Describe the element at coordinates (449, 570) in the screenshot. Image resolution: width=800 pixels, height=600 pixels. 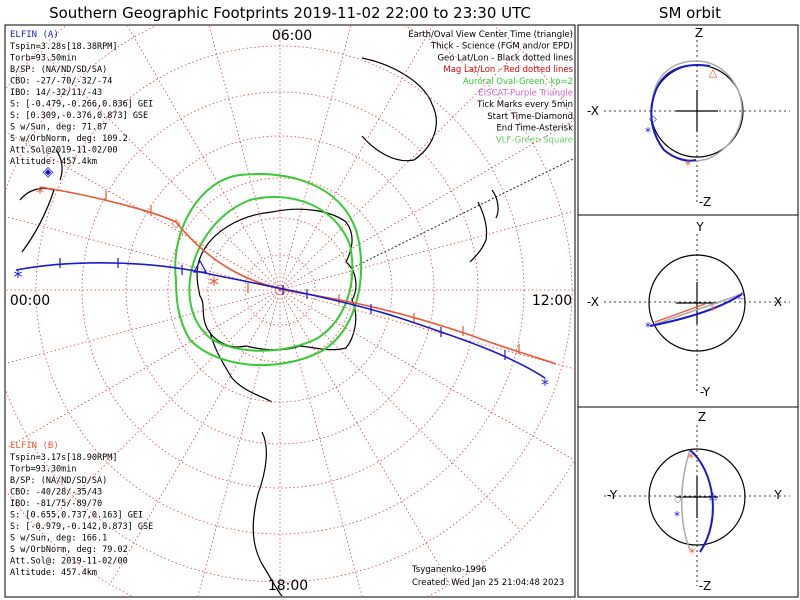
I see `model-name: Tsyganenko-1996` at that location.